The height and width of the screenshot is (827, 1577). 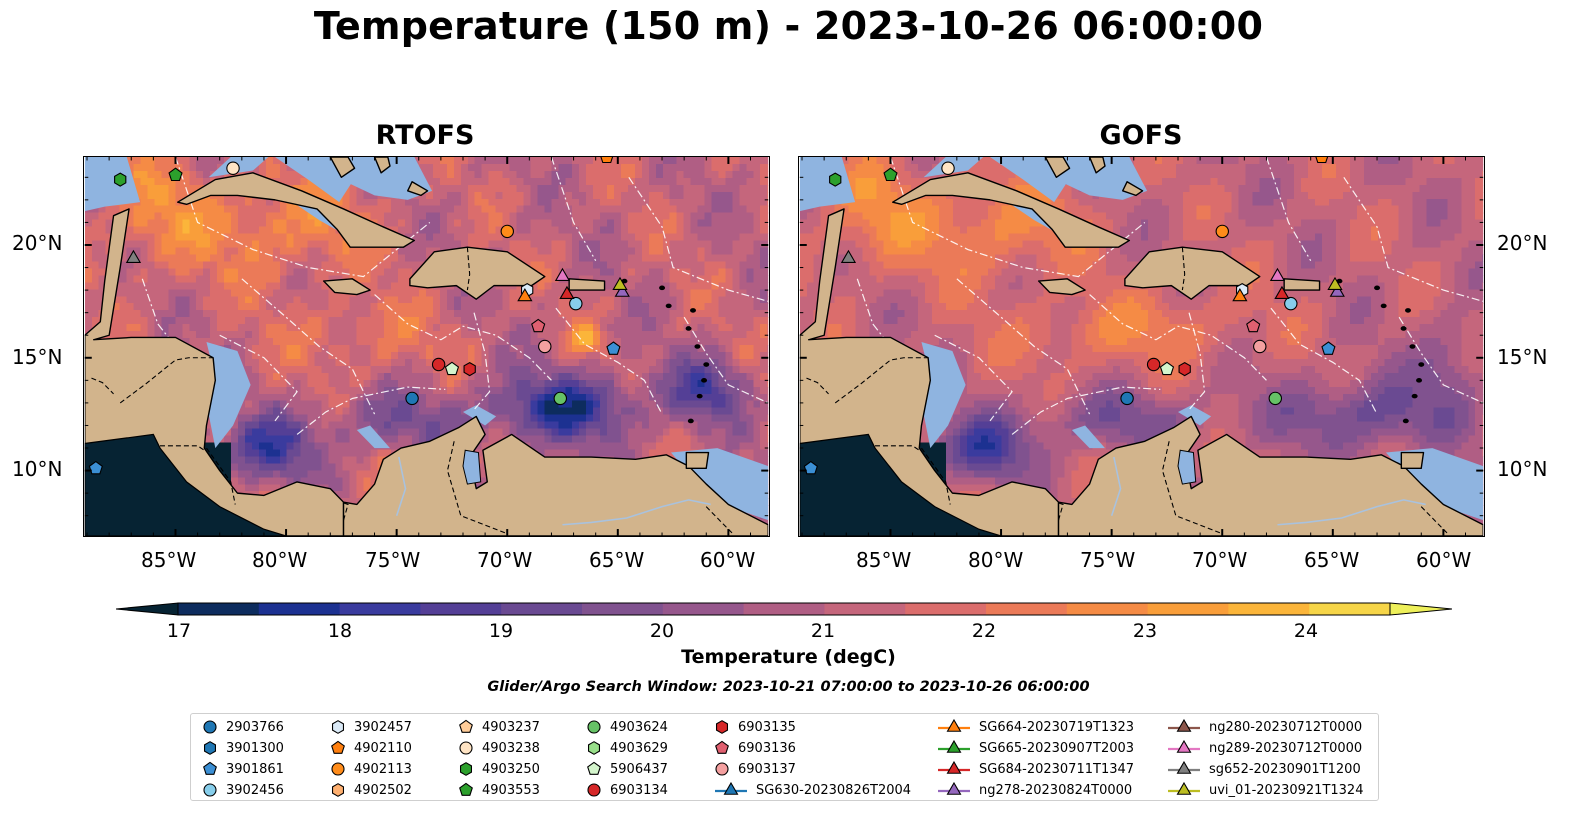 What do you see at coordinates (784, 609) in the screenshot?
I see `colorbar` at bounding box center [784, 609].